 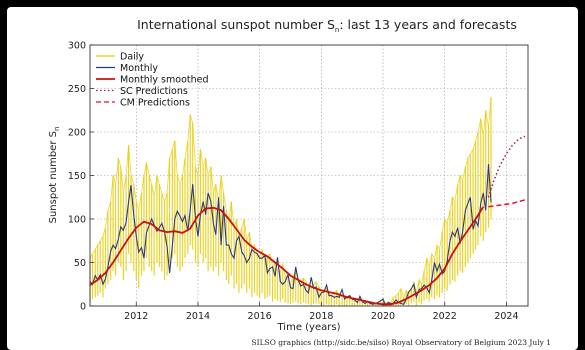 I want to click on chart-title-main: International sunspot number S, so click(x=236, y=24).